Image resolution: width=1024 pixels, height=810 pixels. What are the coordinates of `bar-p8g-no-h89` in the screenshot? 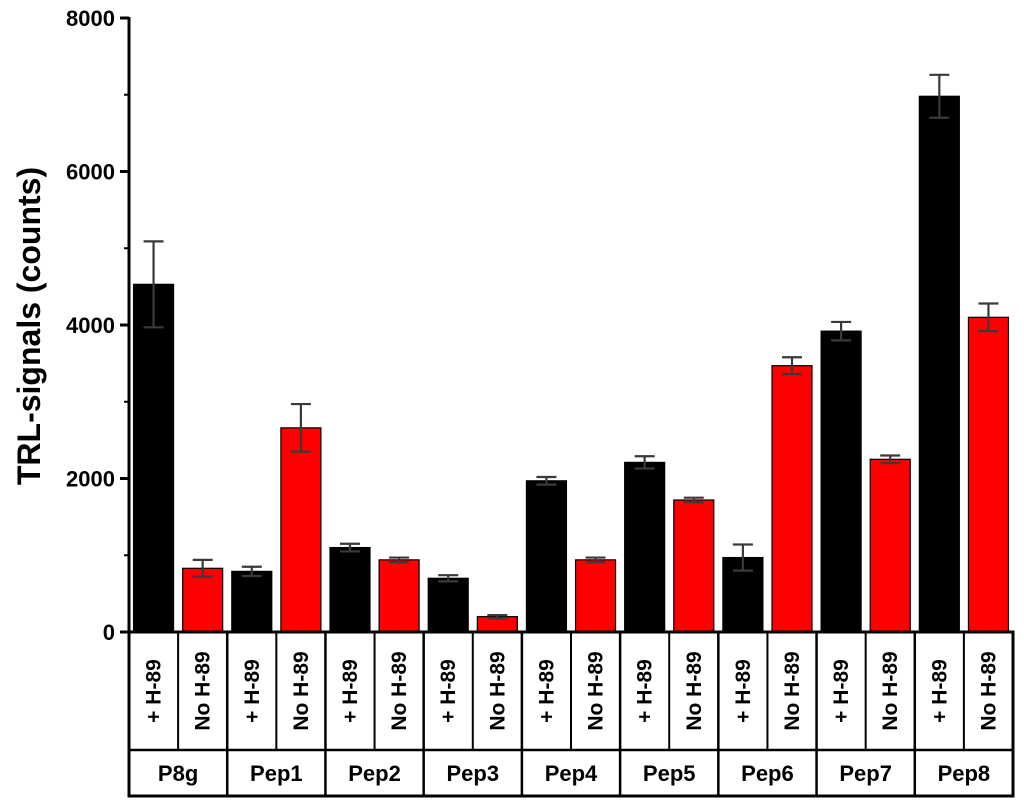 It's located at (203, 600).